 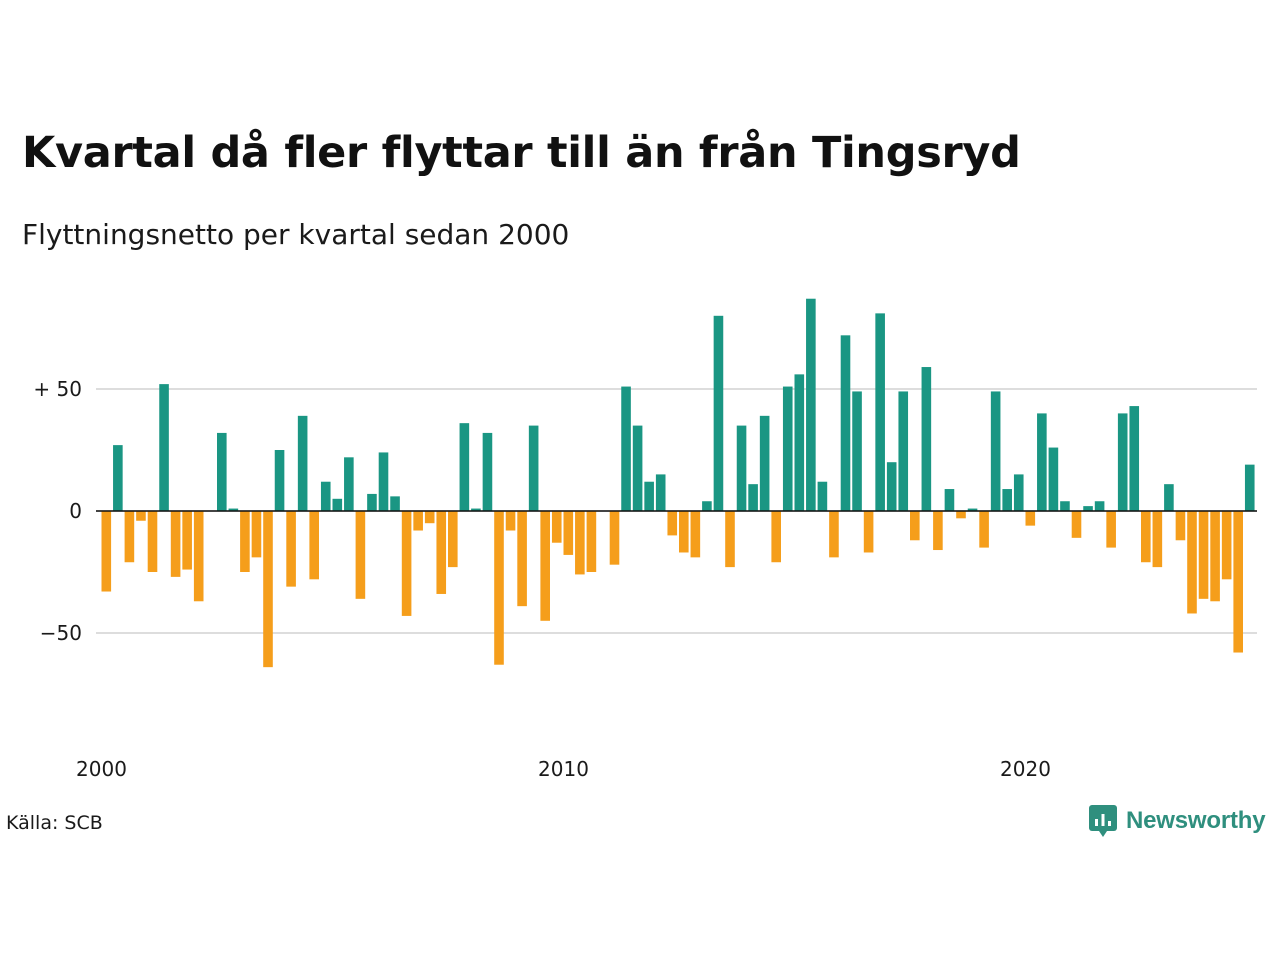 What do you see at coordinates (1103, 821) in the screenshot?
I see `newsworthy-chart-bubble-icon` at bounding box center [1103, 821].